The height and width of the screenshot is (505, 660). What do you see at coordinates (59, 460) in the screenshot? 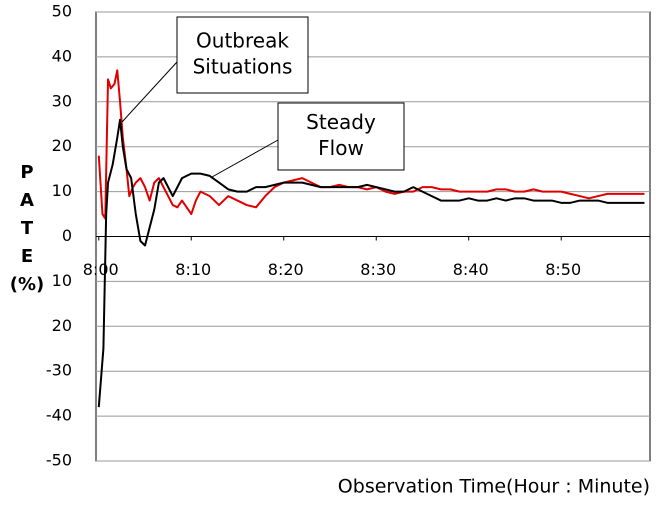
I see `y-tick-label: -50` at bounding box center [59, 460].